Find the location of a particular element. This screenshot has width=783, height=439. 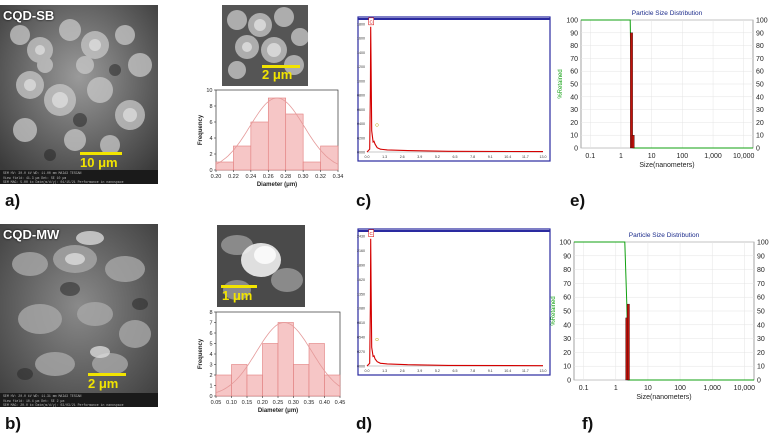

x-tick-label: 0.0 is located at coordinates (367, 157).